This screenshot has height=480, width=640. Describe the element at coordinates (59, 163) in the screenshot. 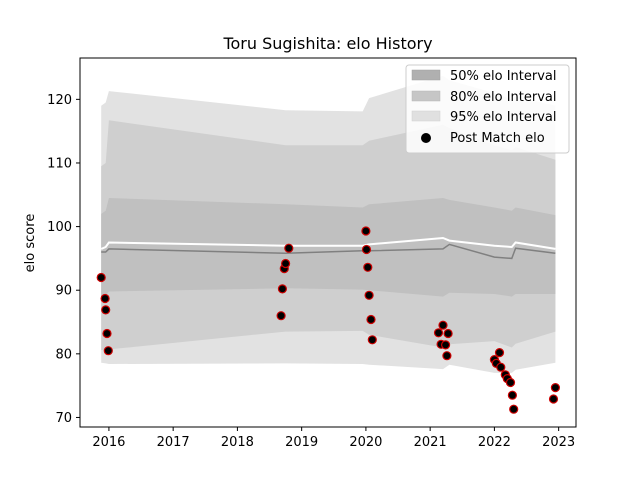

I see `y-tick-label: 110` at that location.